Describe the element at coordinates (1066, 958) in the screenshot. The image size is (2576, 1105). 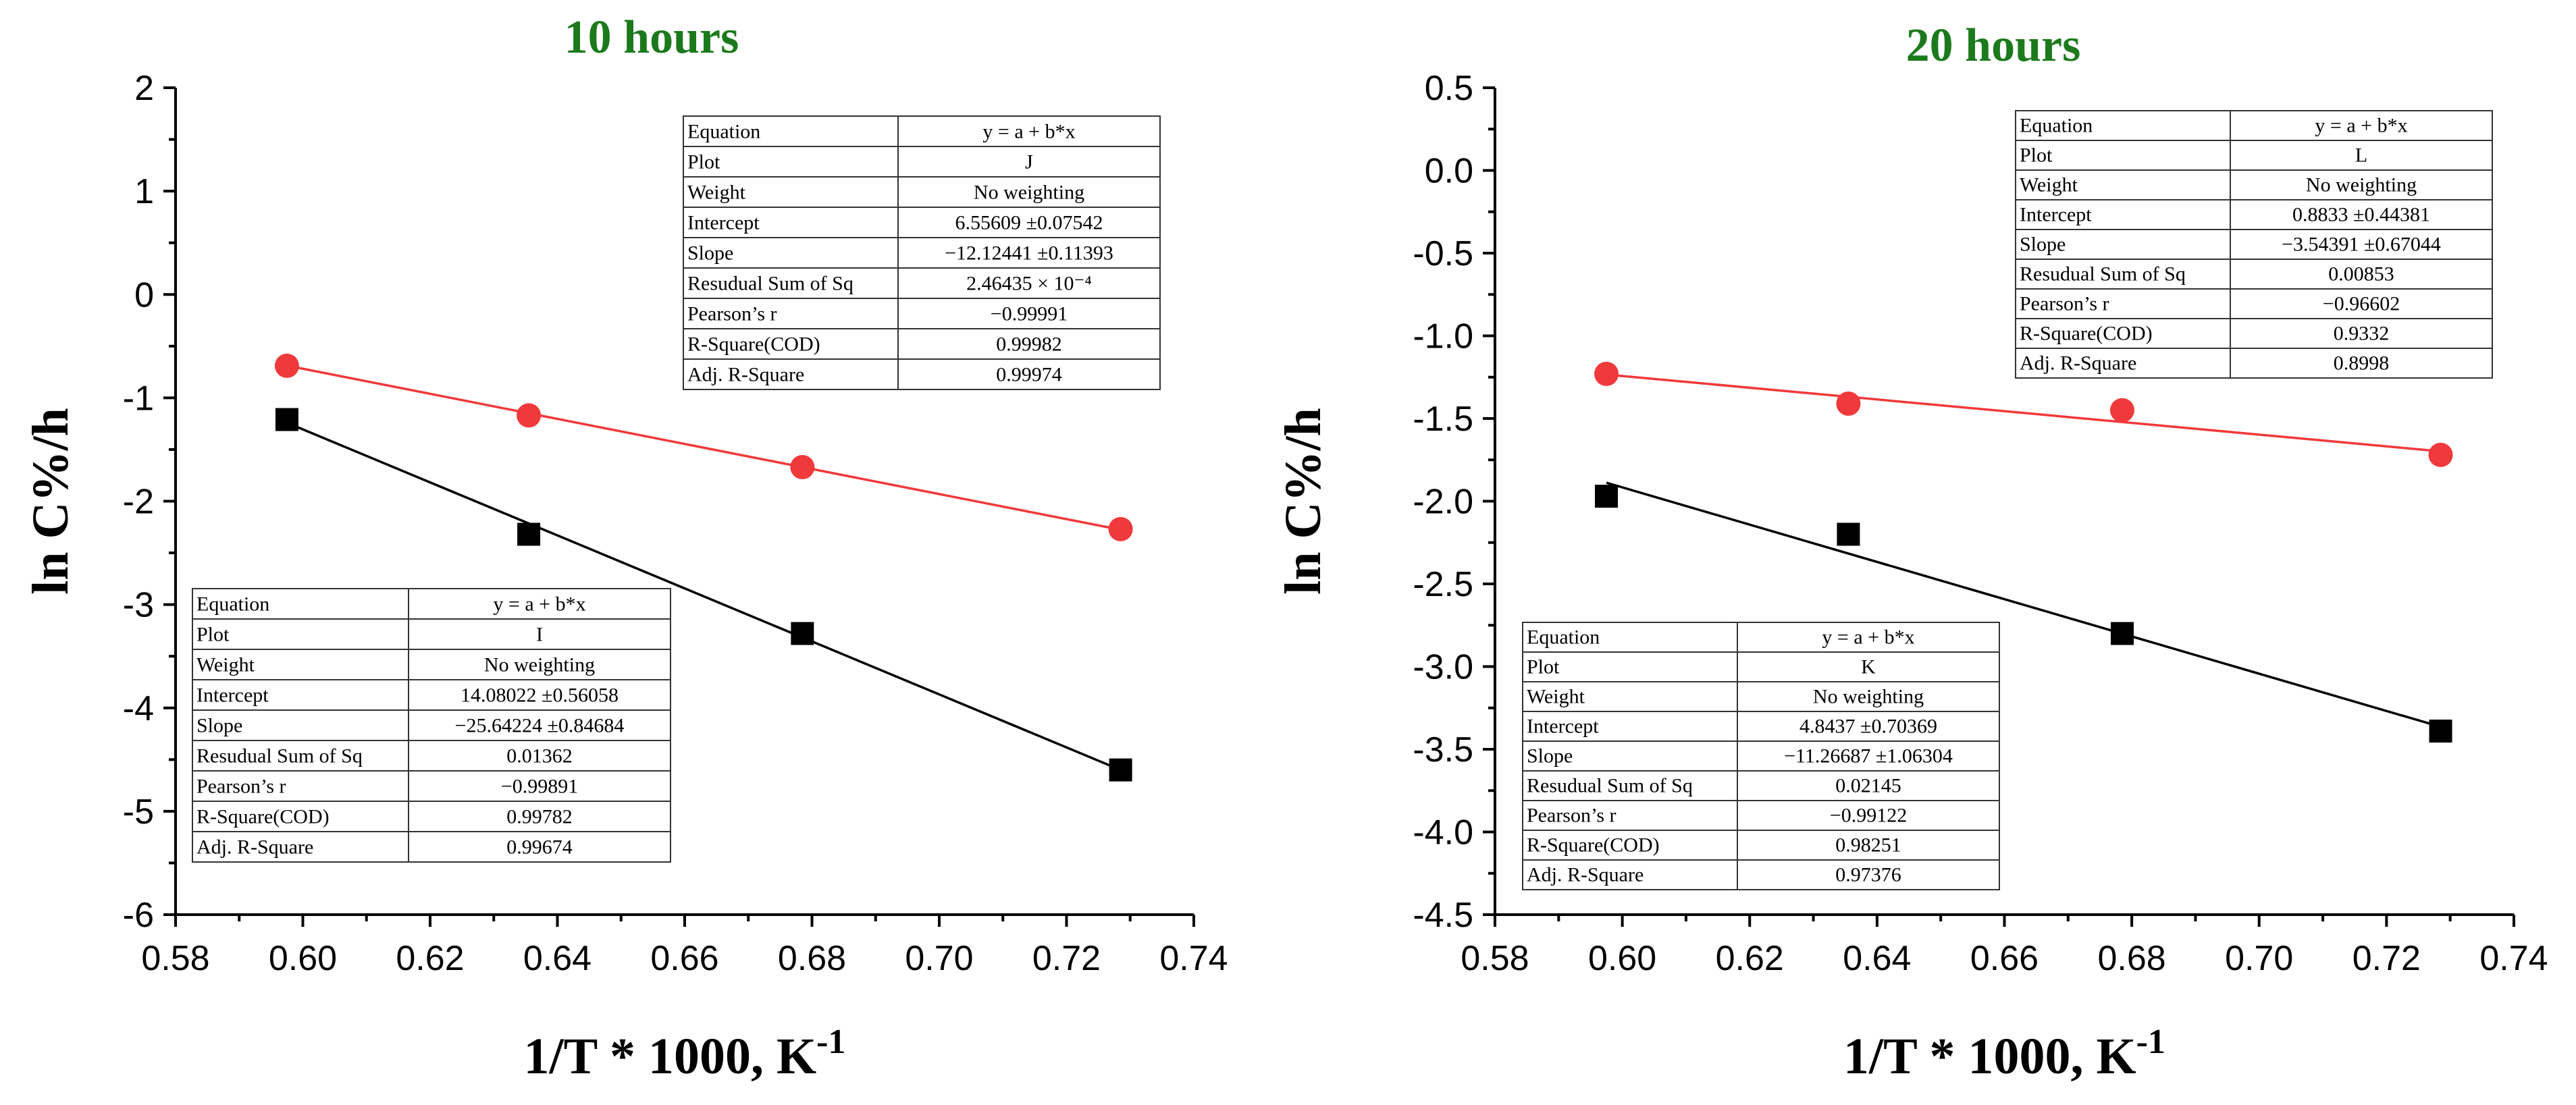
I see `x-tick-label: 0.72` at that location.